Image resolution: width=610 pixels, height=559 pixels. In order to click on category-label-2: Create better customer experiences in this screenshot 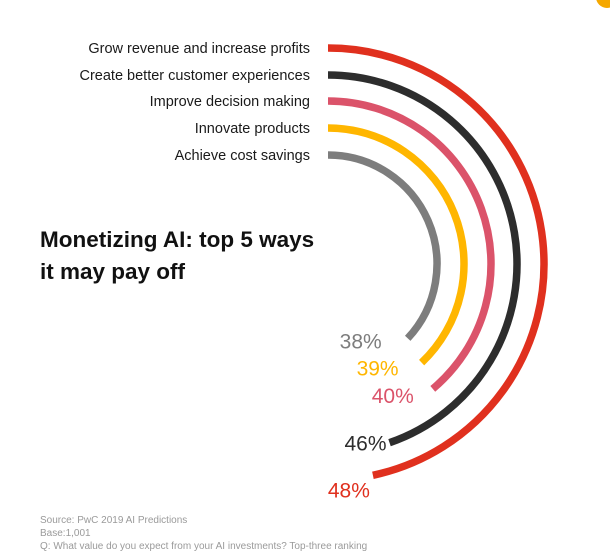, I will do `click(195, 76)`.